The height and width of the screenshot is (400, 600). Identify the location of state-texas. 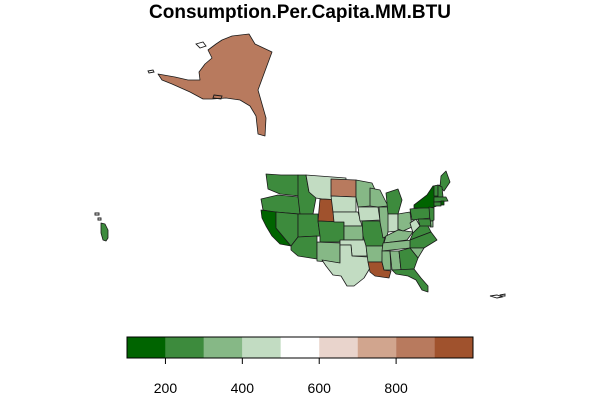
(346, 265).